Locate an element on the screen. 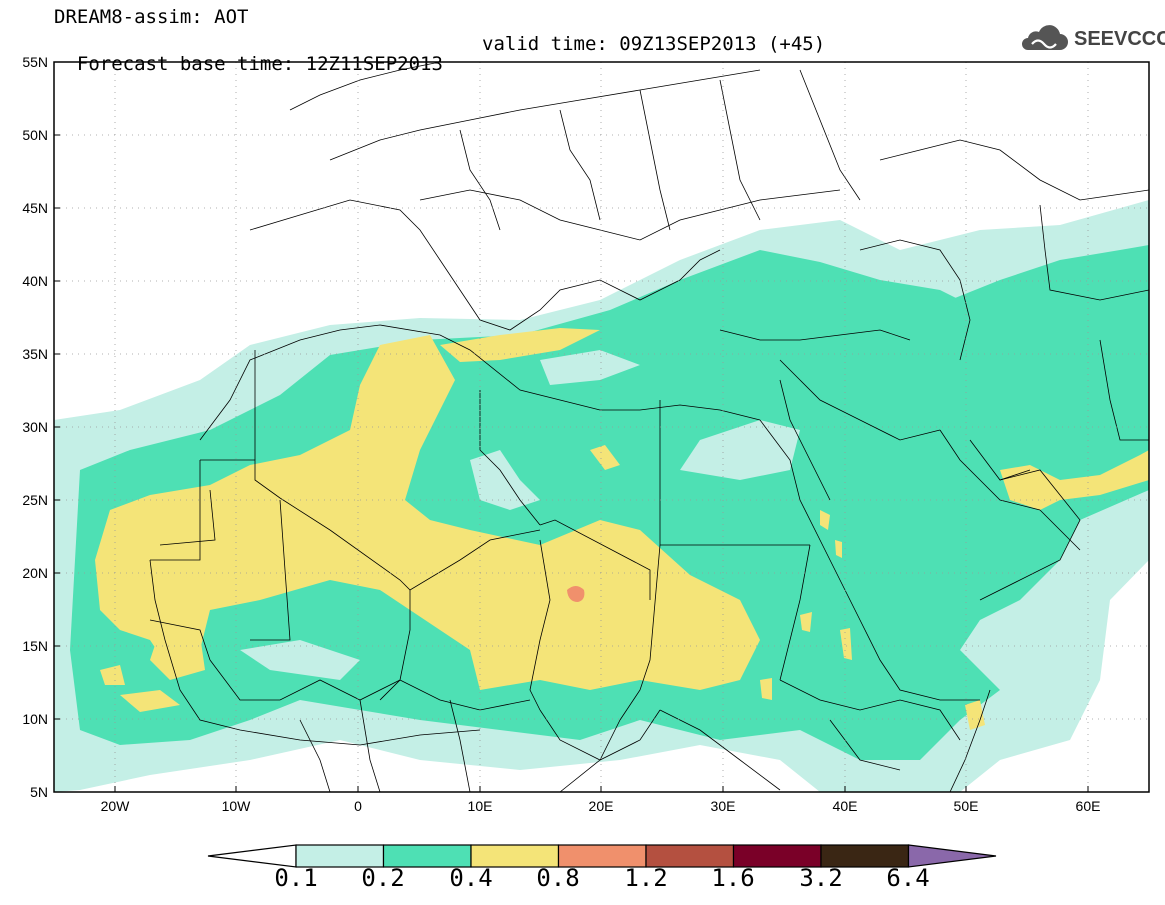  colorbar-label: 0.4 is located at coordinates (471, 878).